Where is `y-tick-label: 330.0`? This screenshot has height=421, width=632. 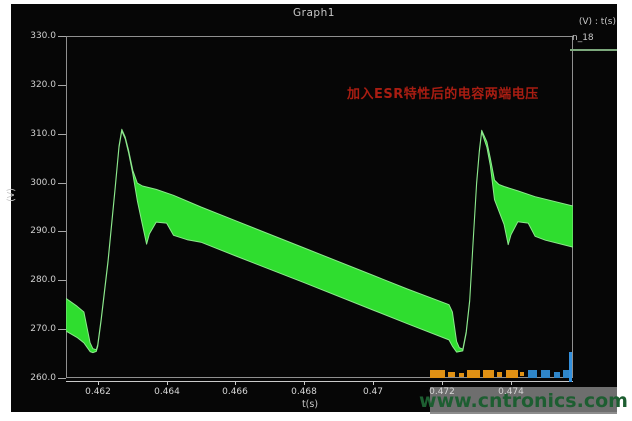
y-tick-label: 330.0 is located at coordinates (43, 36).